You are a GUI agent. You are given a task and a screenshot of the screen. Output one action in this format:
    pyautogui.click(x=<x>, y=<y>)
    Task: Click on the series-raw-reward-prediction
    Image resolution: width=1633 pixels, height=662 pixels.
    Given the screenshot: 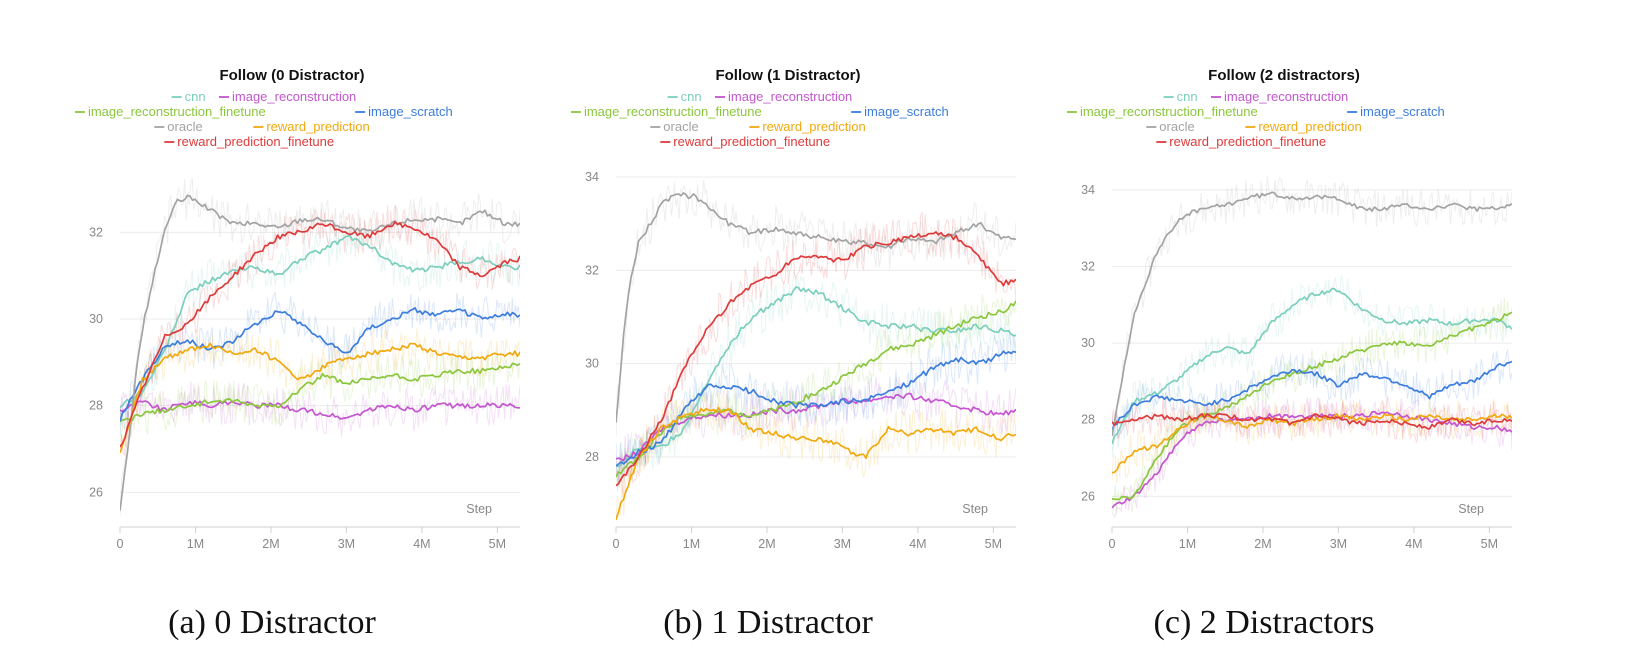 What is the action you would take?
    pyautogui.click(x=816, y=455)
    